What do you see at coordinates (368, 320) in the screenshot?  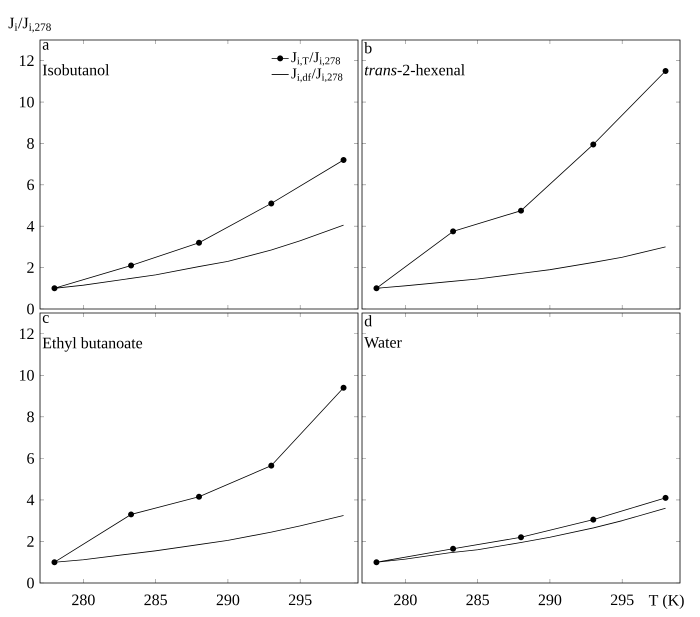 I see `annotation: d` at bounding box center [368, 320].